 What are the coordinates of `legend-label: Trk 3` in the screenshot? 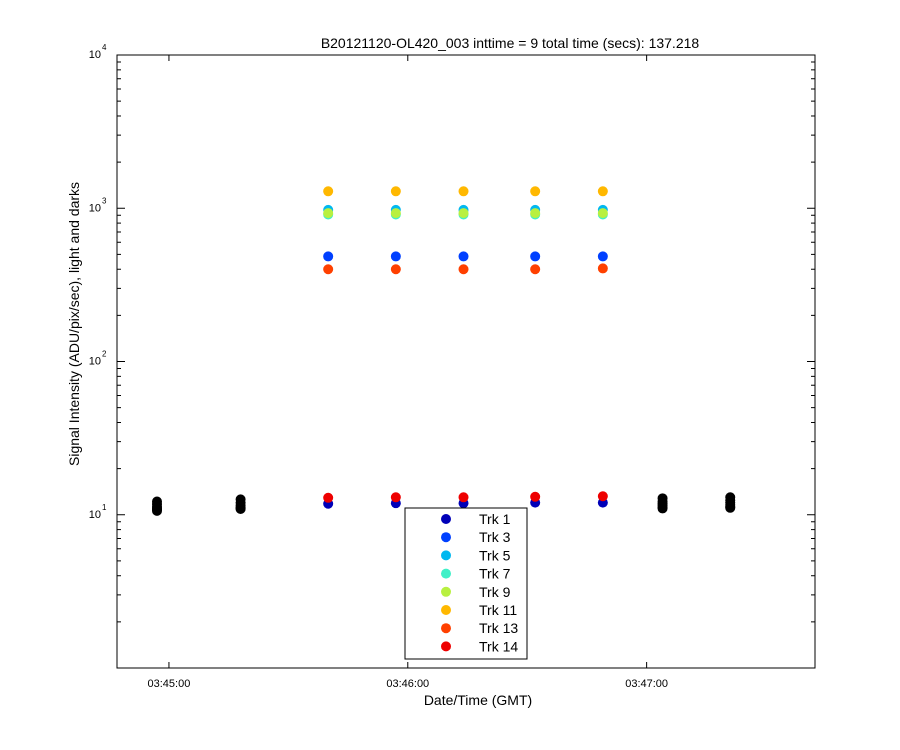 It's located at (495, 537).